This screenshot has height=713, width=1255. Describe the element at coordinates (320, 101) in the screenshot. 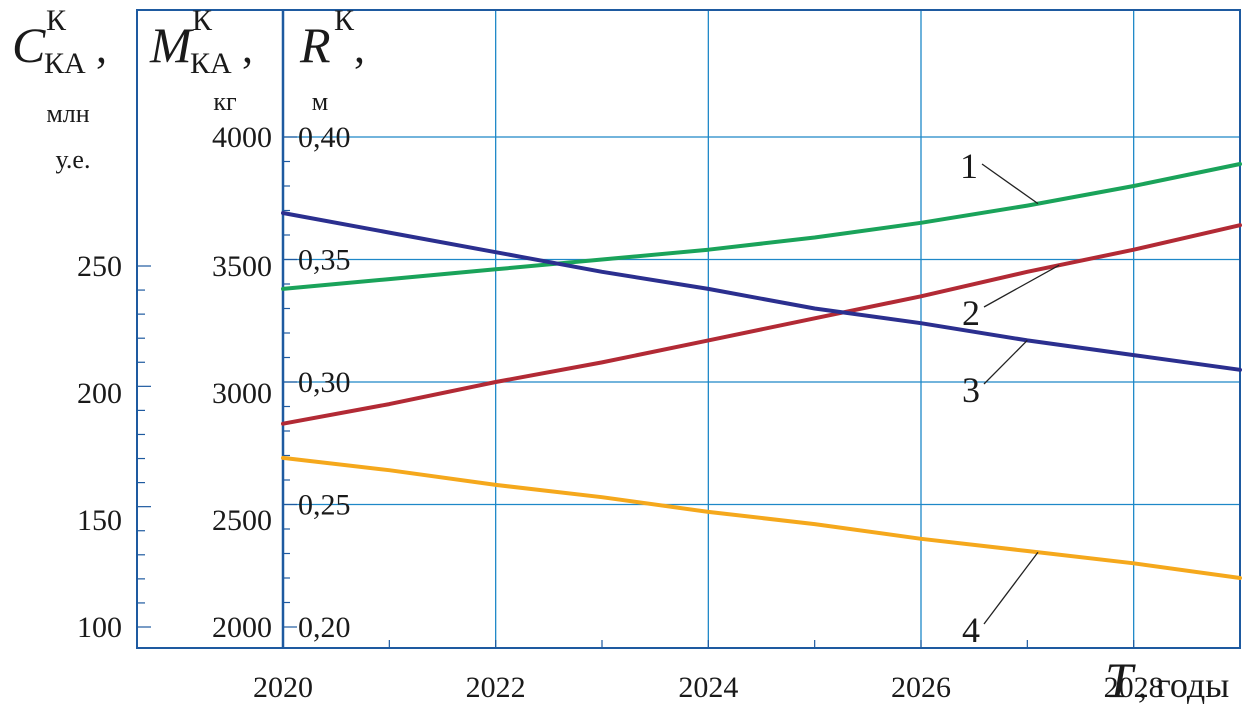

I see `radius-axis-unit: м` at that location.